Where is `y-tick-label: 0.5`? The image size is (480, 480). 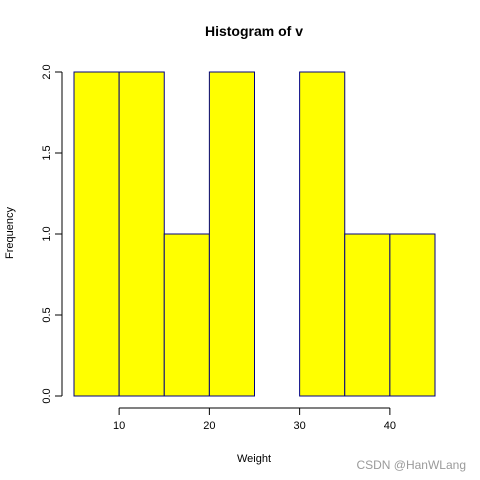 y-tick-label: 0.5 is located at coordinates (47, 314).